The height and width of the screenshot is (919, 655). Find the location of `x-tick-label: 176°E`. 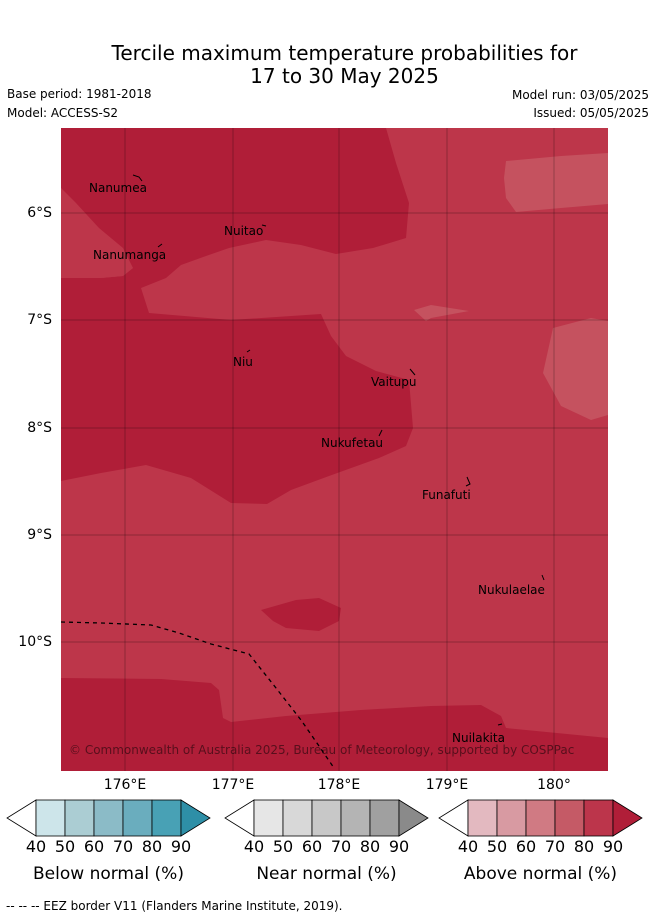

x-tick-label: 176°E is located at coordinates (125, 785).